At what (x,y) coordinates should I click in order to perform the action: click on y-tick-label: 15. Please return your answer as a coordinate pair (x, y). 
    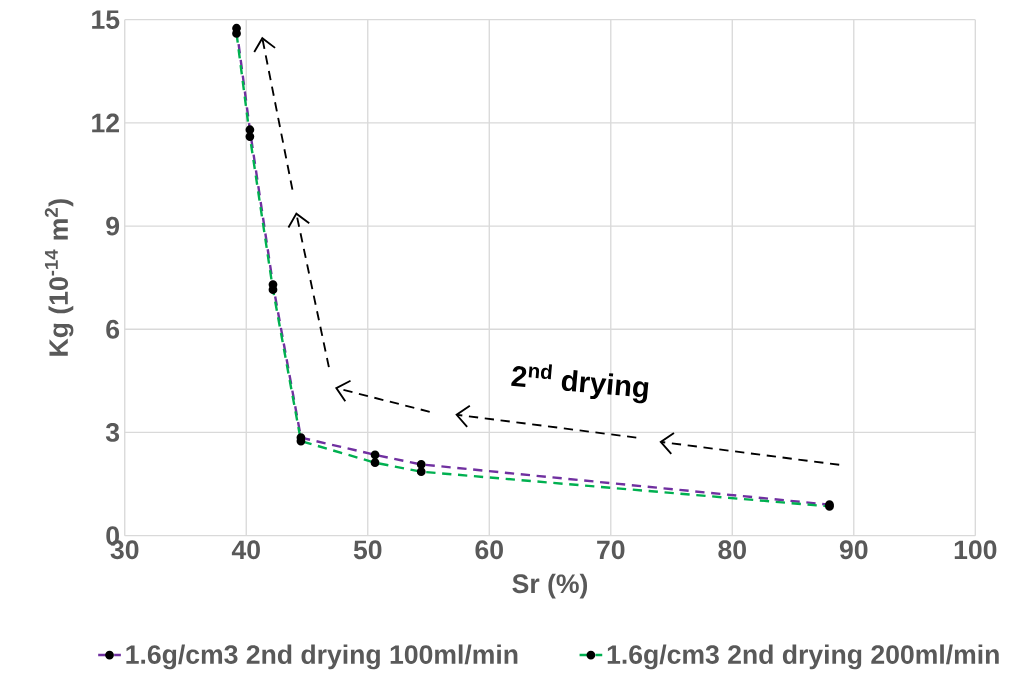
    Looking at the image, I should click on (106, 19).